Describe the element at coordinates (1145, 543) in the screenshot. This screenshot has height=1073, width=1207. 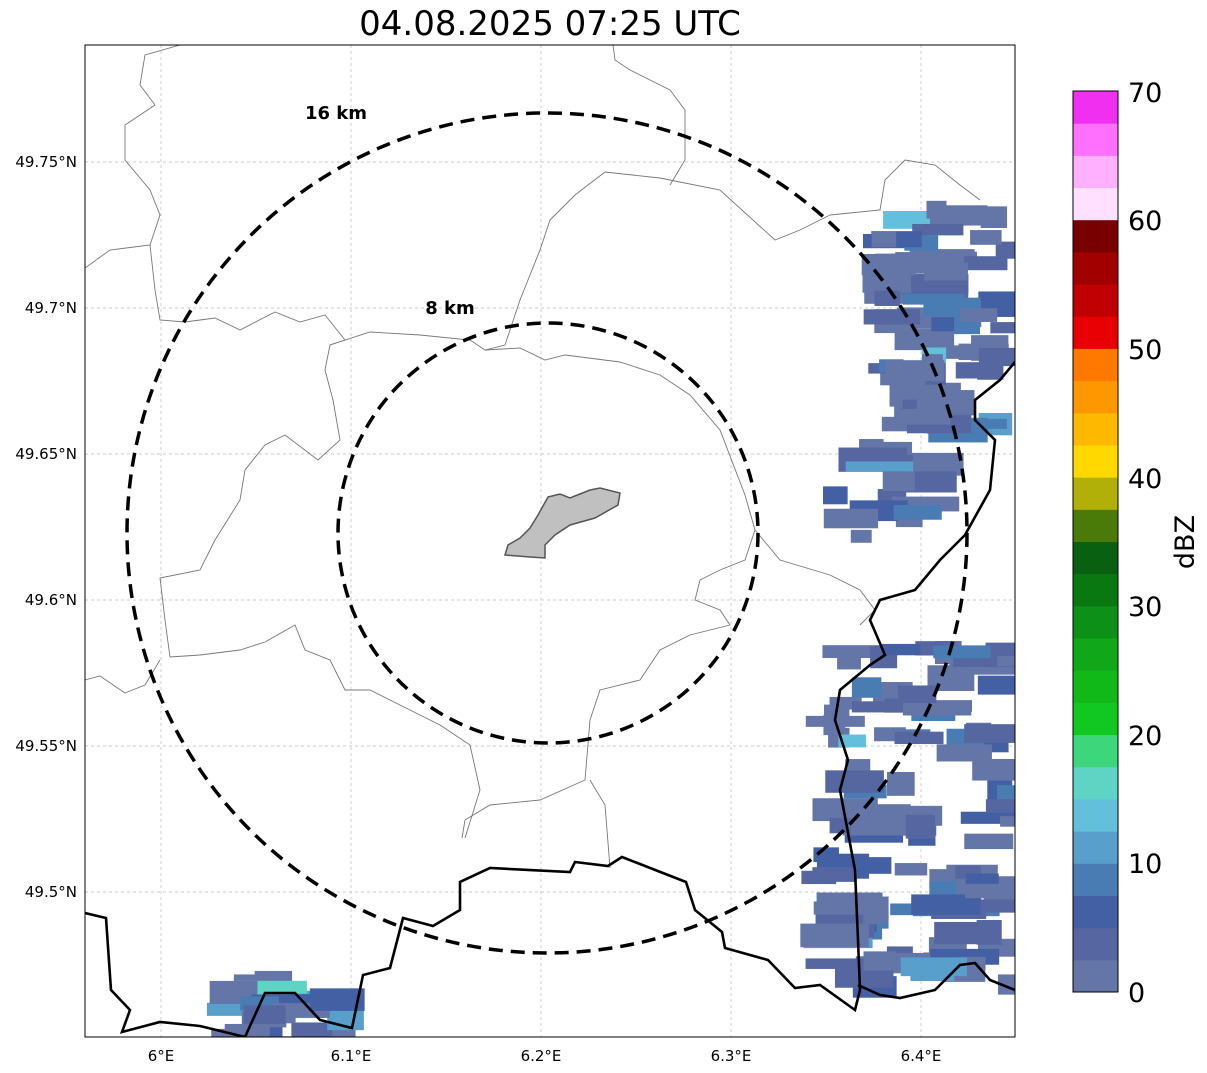
I see `colorbar-ticks: 0 10 20 30 40 50 60 70` at that location.